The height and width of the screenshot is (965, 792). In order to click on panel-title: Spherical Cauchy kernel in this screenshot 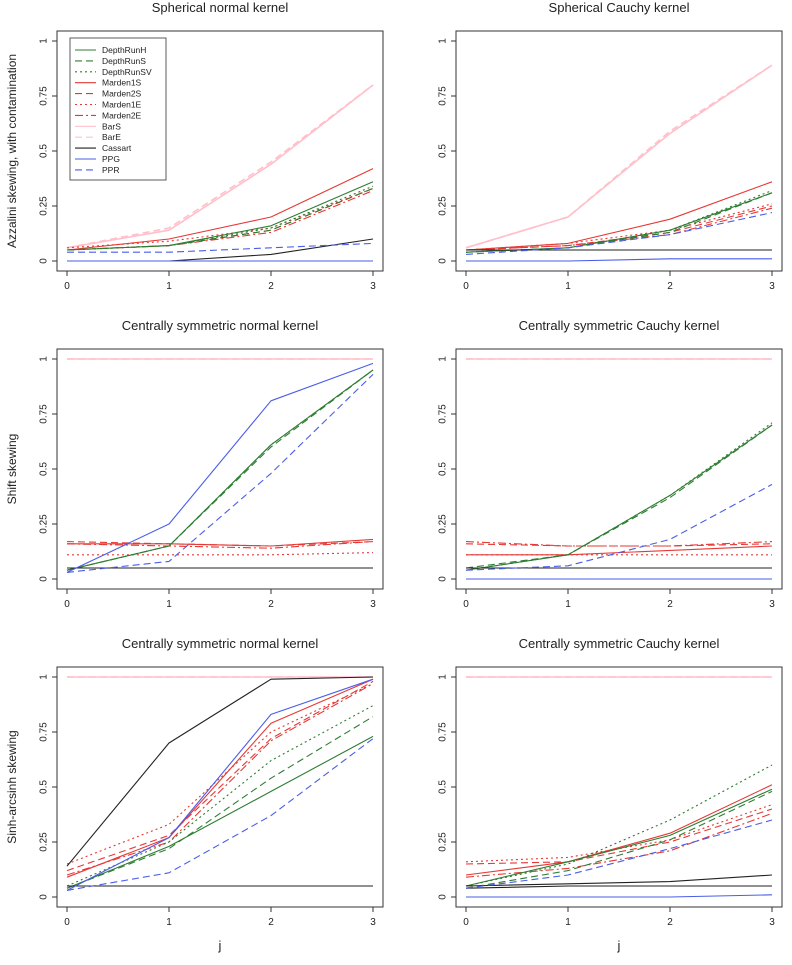, I will do `click(619, 7)`.